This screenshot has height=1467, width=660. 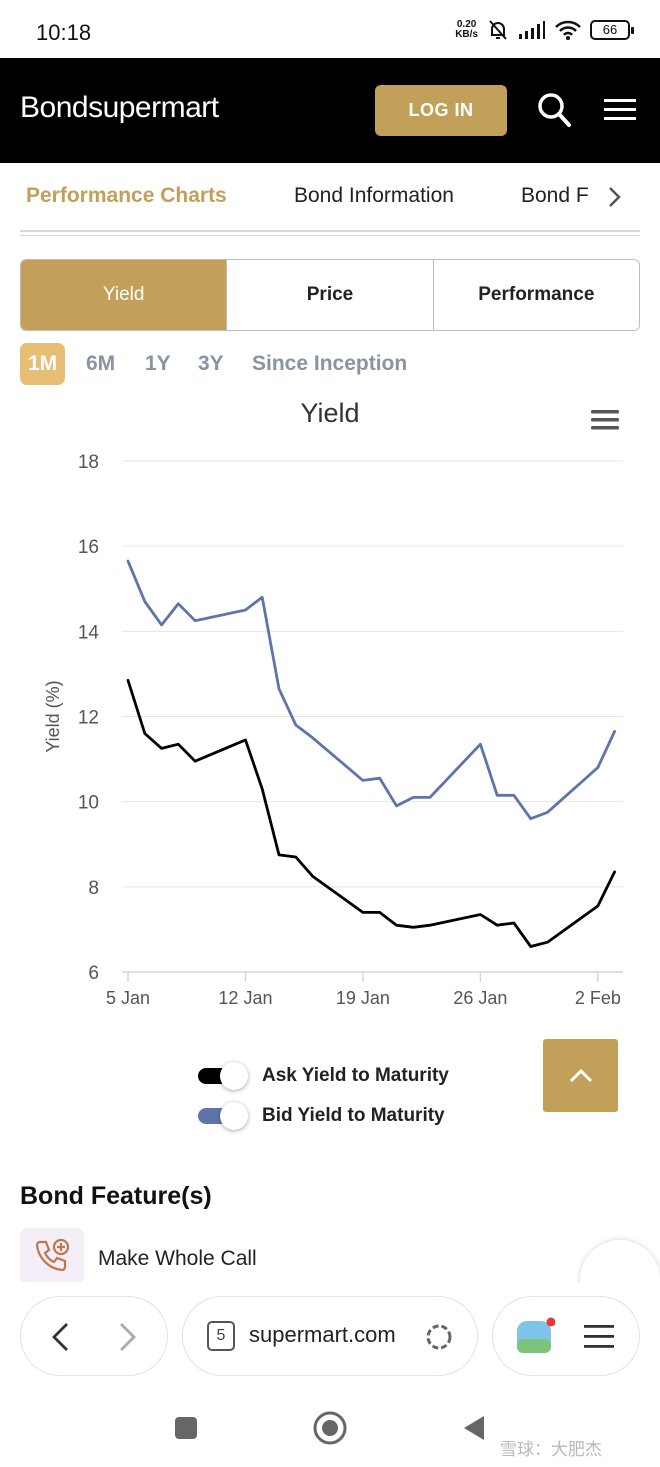 What do you see at coordinates (186, 1428) in the screenshot?
I see `recent-apps-icon` at bounding box center [186, 1428].